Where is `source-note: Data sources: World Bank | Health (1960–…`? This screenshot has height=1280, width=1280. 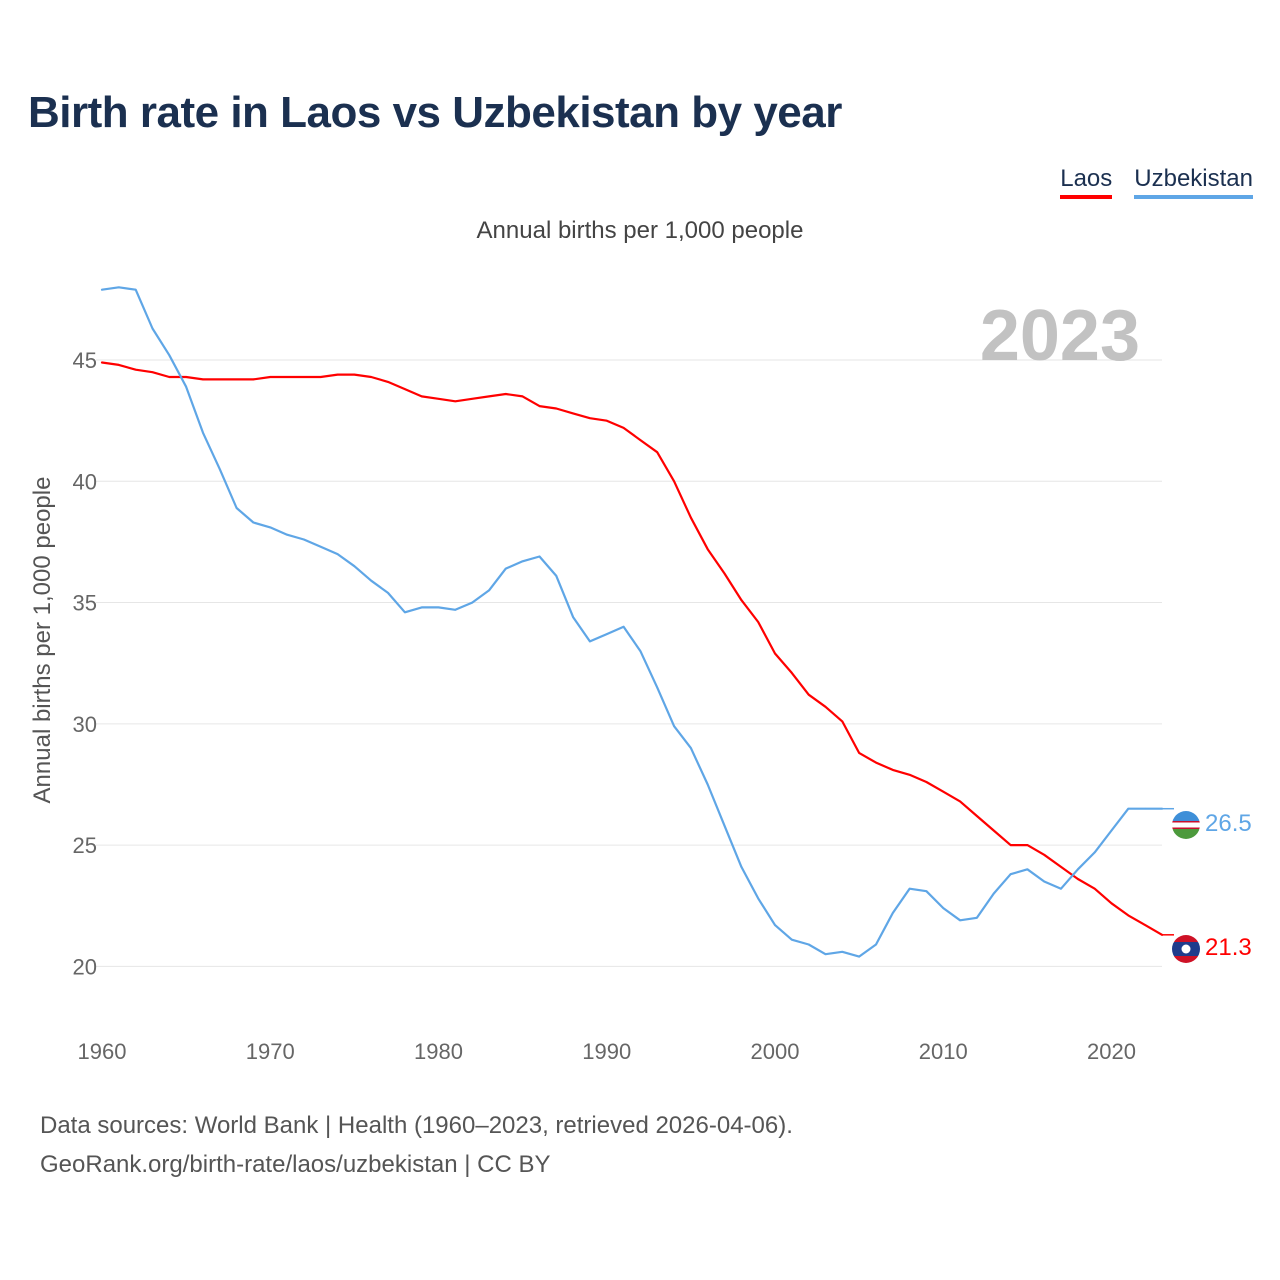
source-note: Data sources: World Bank | Health (1960–… is located at coordinates (416, 1145).